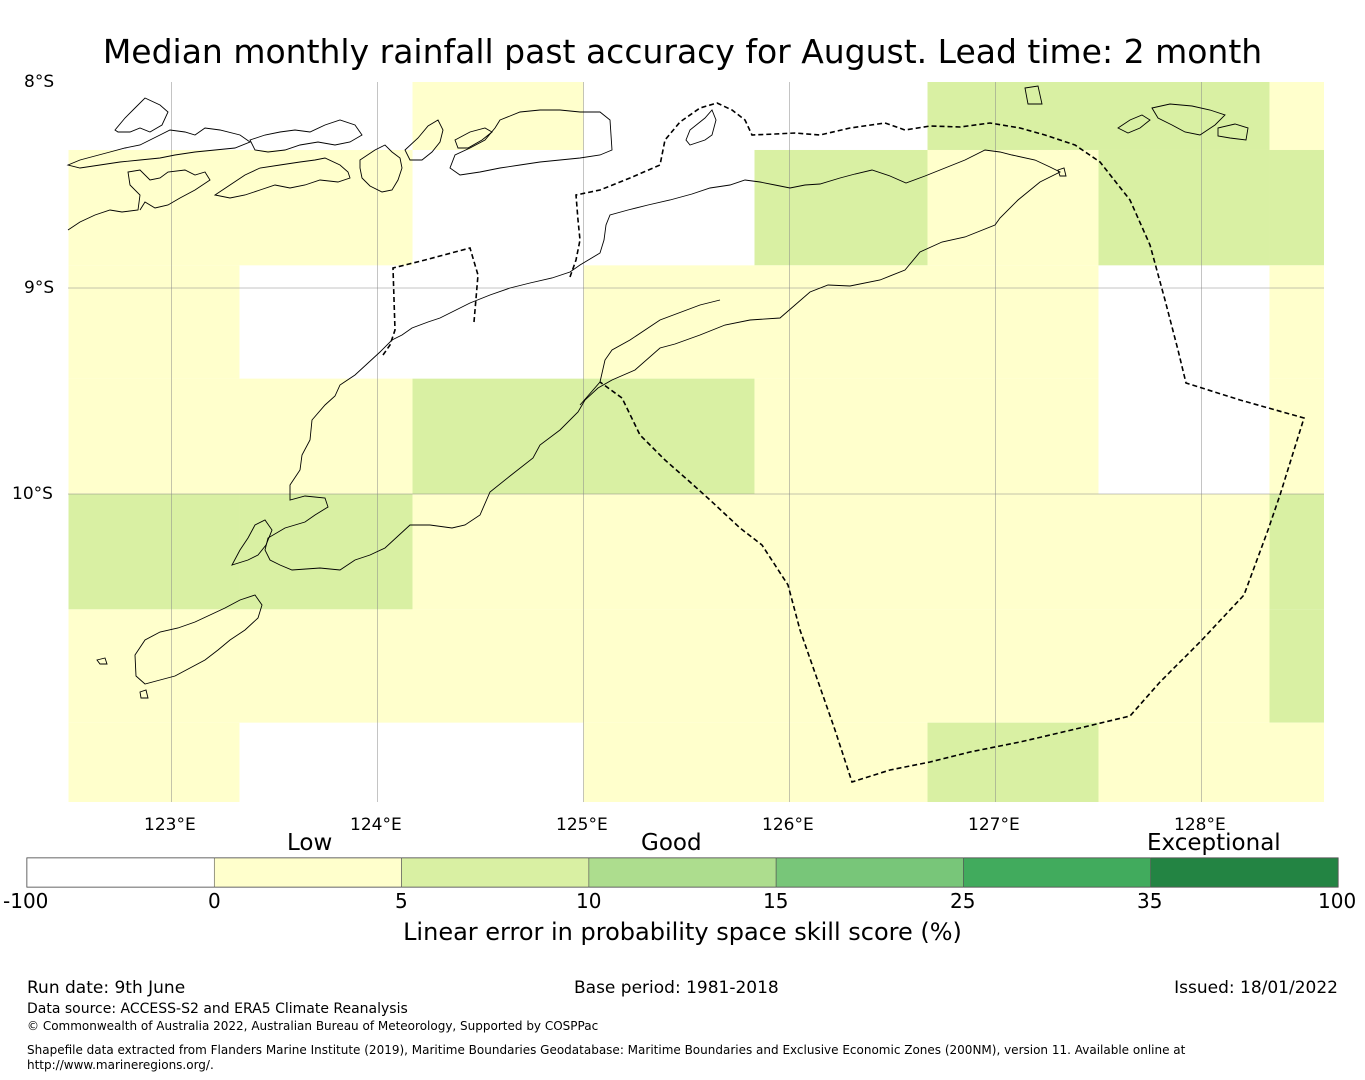 The image size is (1365, 1080). I want to click on lon-tick-128e: 128°E, so click(1200, 825).